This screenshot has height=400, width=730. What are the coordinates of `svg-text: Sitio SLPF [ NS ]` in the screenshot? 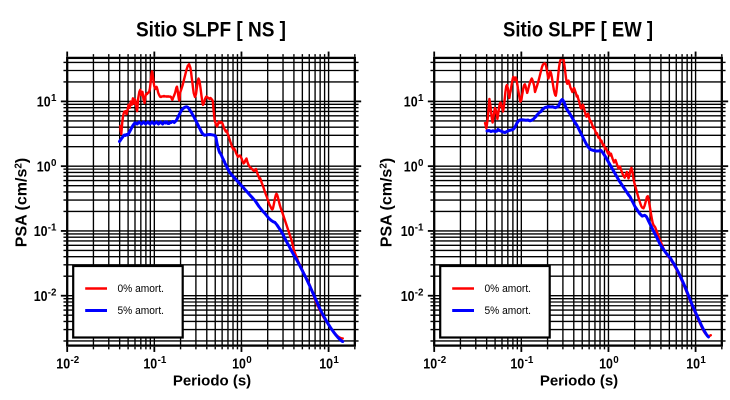 It's located at (211, 30).